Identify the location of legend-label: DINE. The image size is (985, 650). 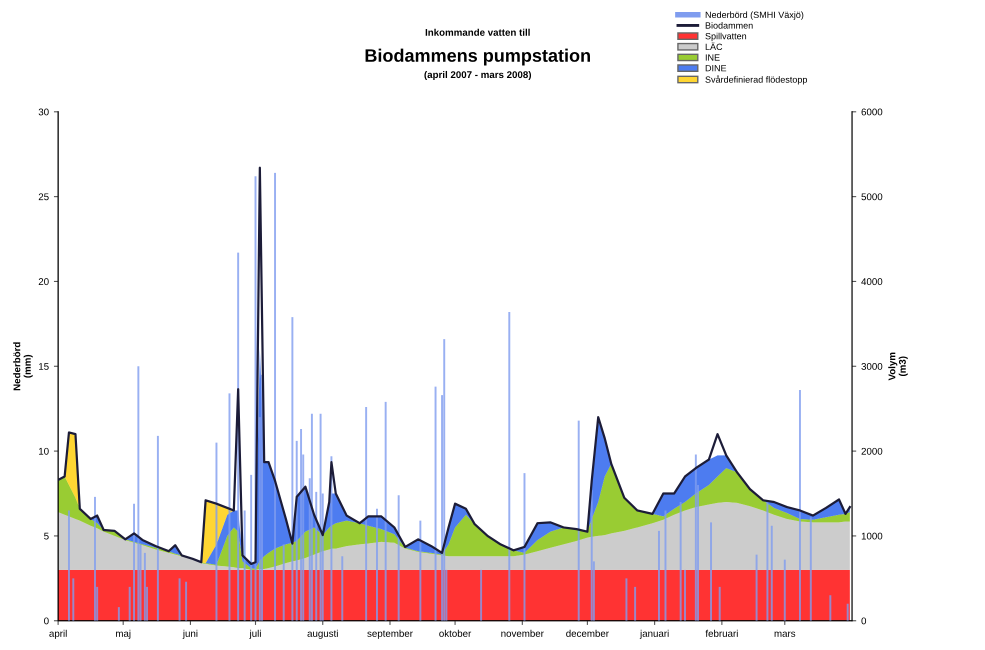
(716, 68).